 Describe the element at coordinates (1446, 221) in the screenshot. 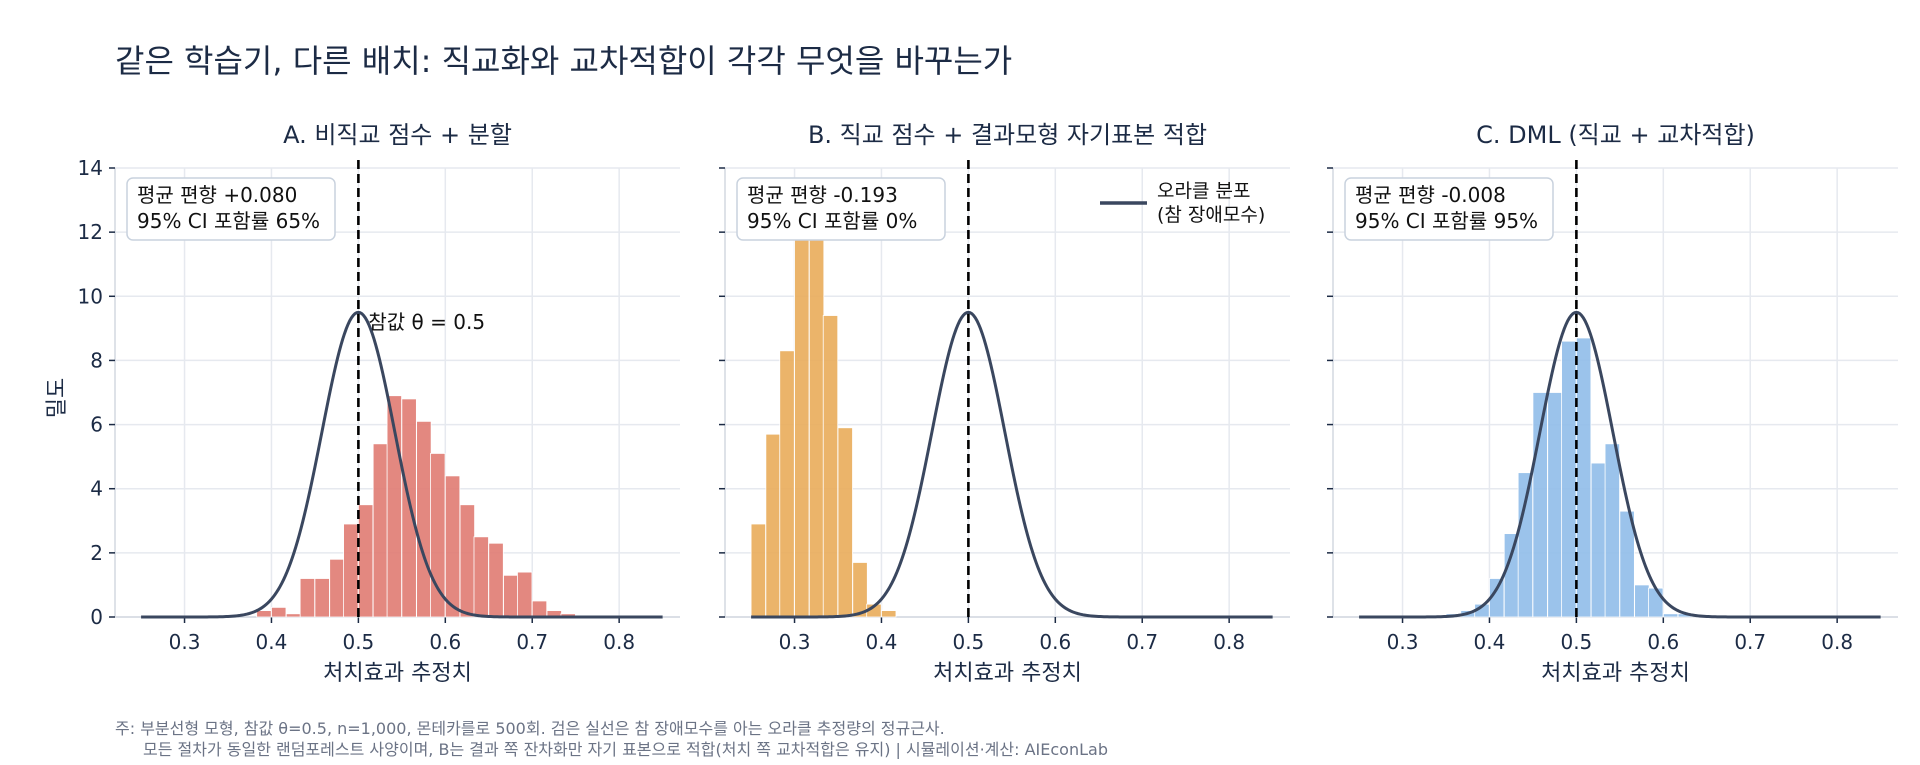

I see `stats-coverage: 95% CI 포함률 95%` at that location.